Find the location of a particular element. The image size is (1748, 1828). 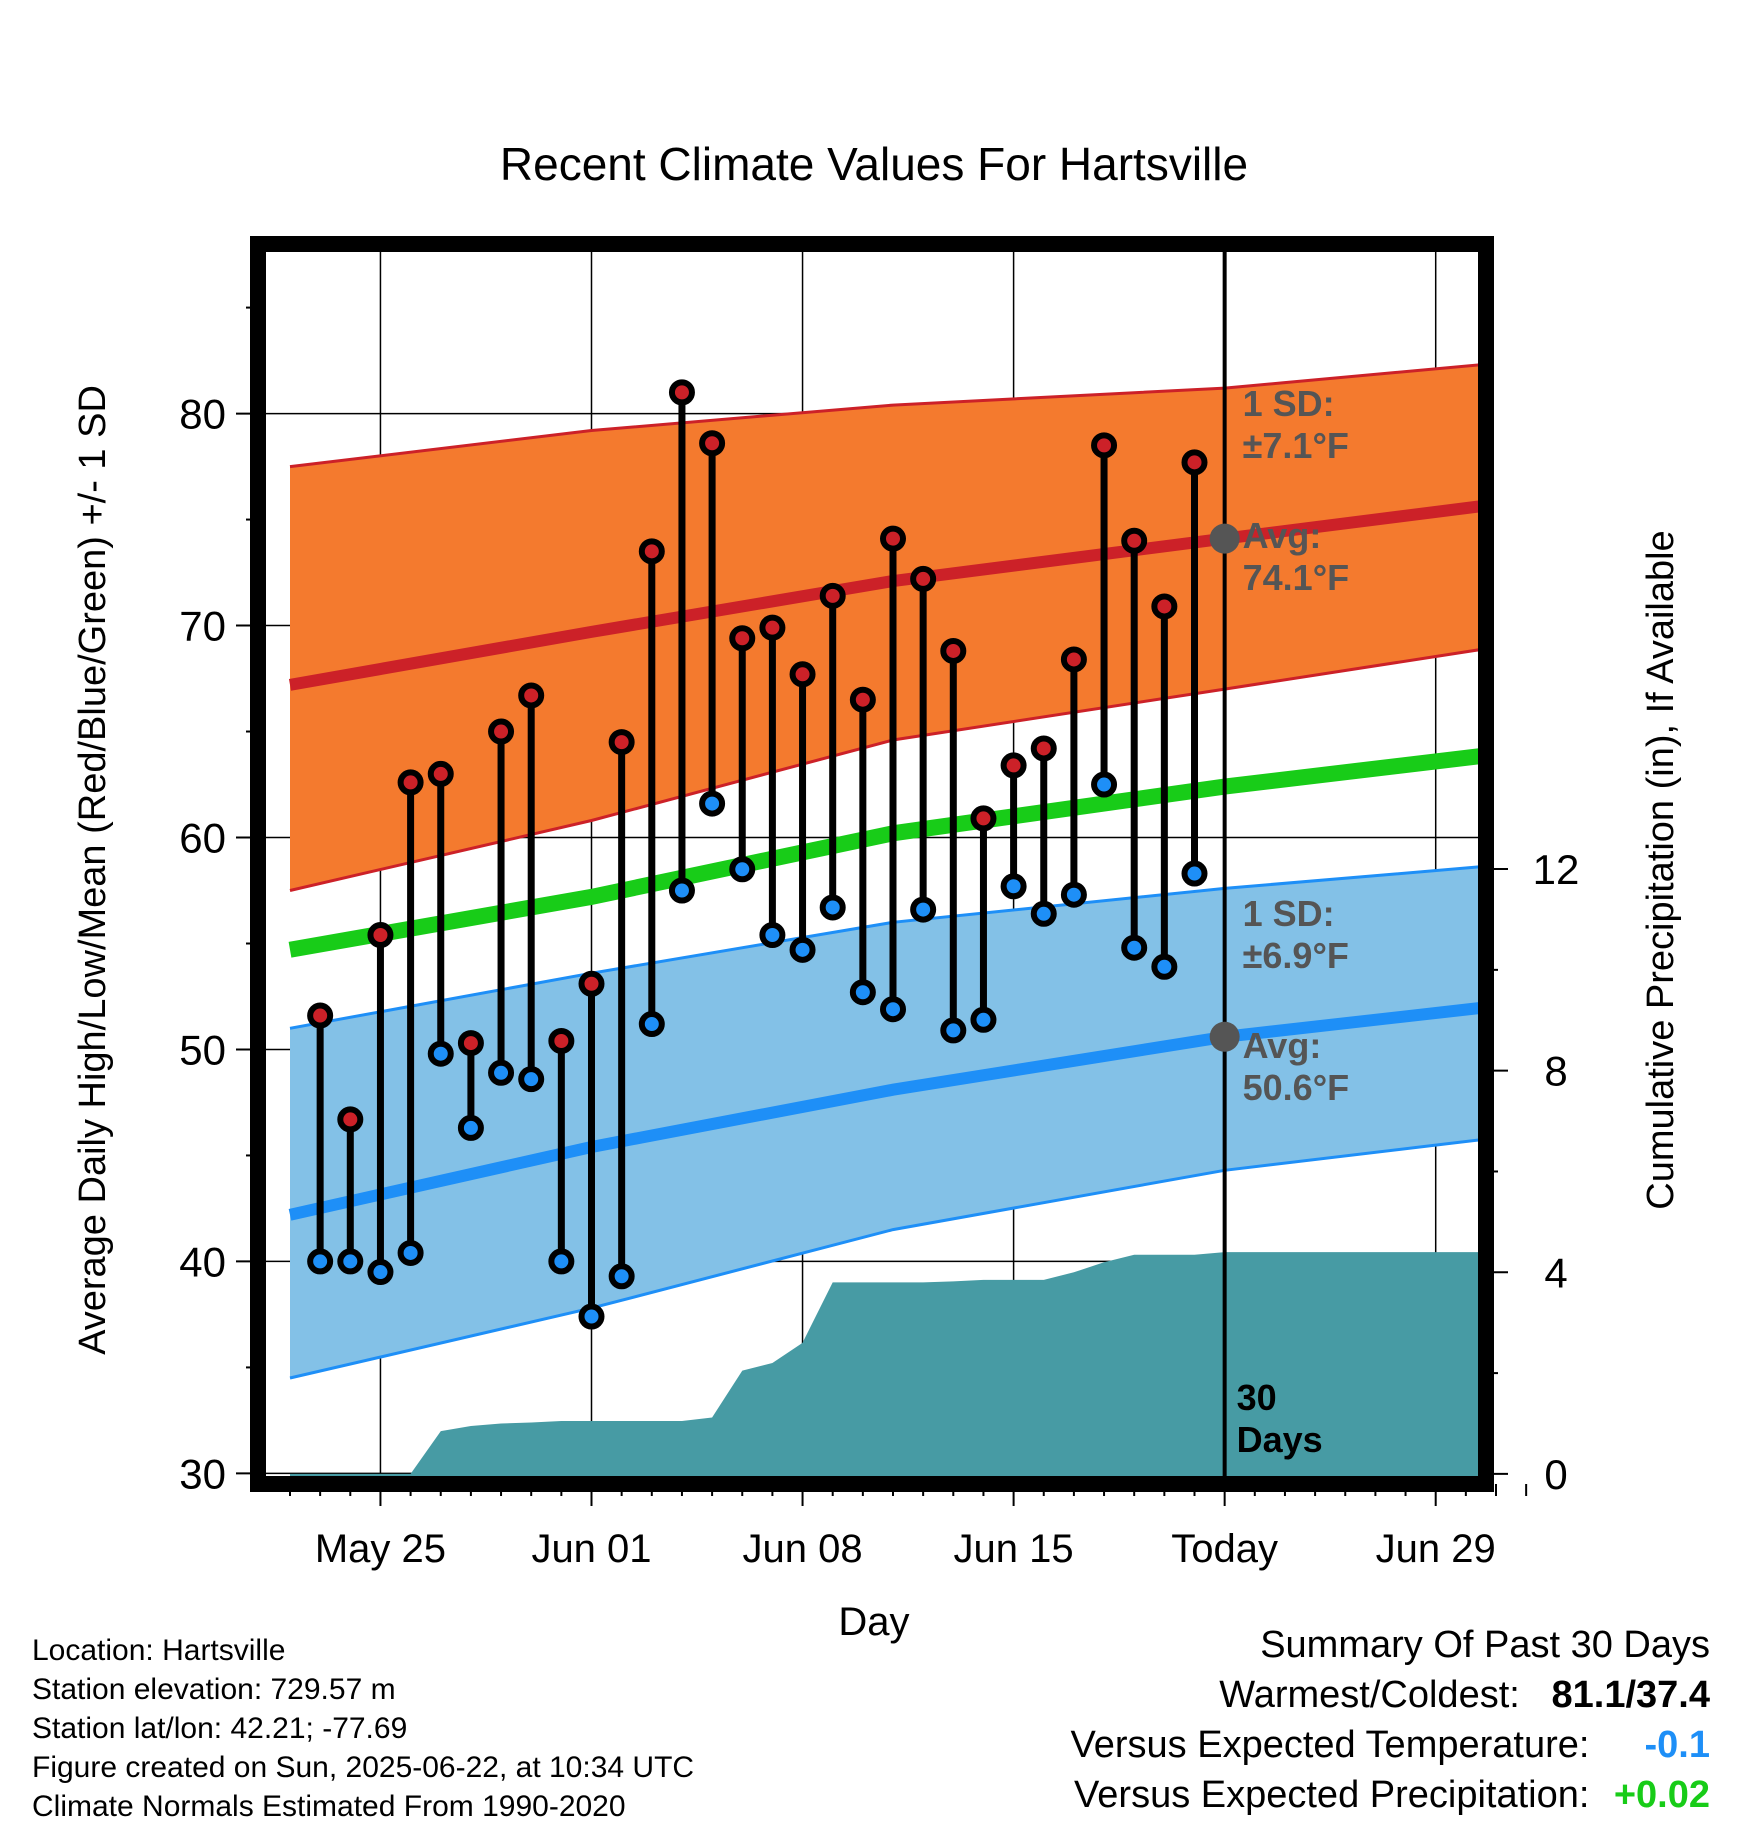

summary-temp-label: Versus Expected Temperature: is located at coordinates (1330, 1745).